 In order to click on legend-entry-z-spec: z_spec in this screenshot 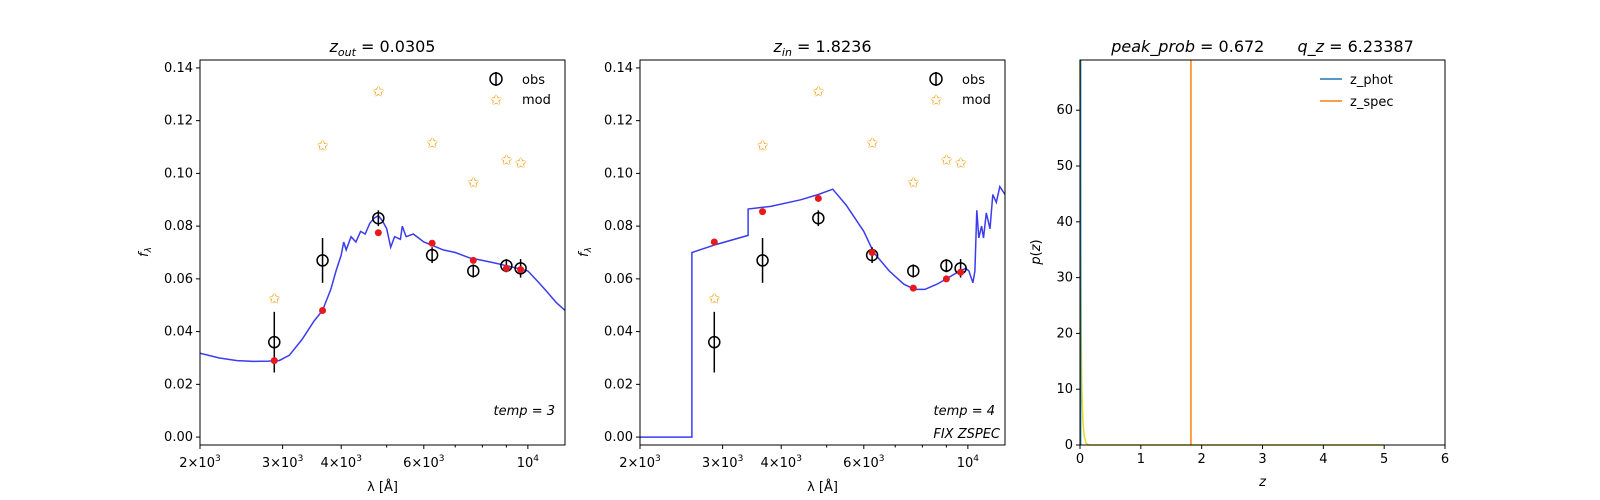, I will do `click(1372, 102)`.